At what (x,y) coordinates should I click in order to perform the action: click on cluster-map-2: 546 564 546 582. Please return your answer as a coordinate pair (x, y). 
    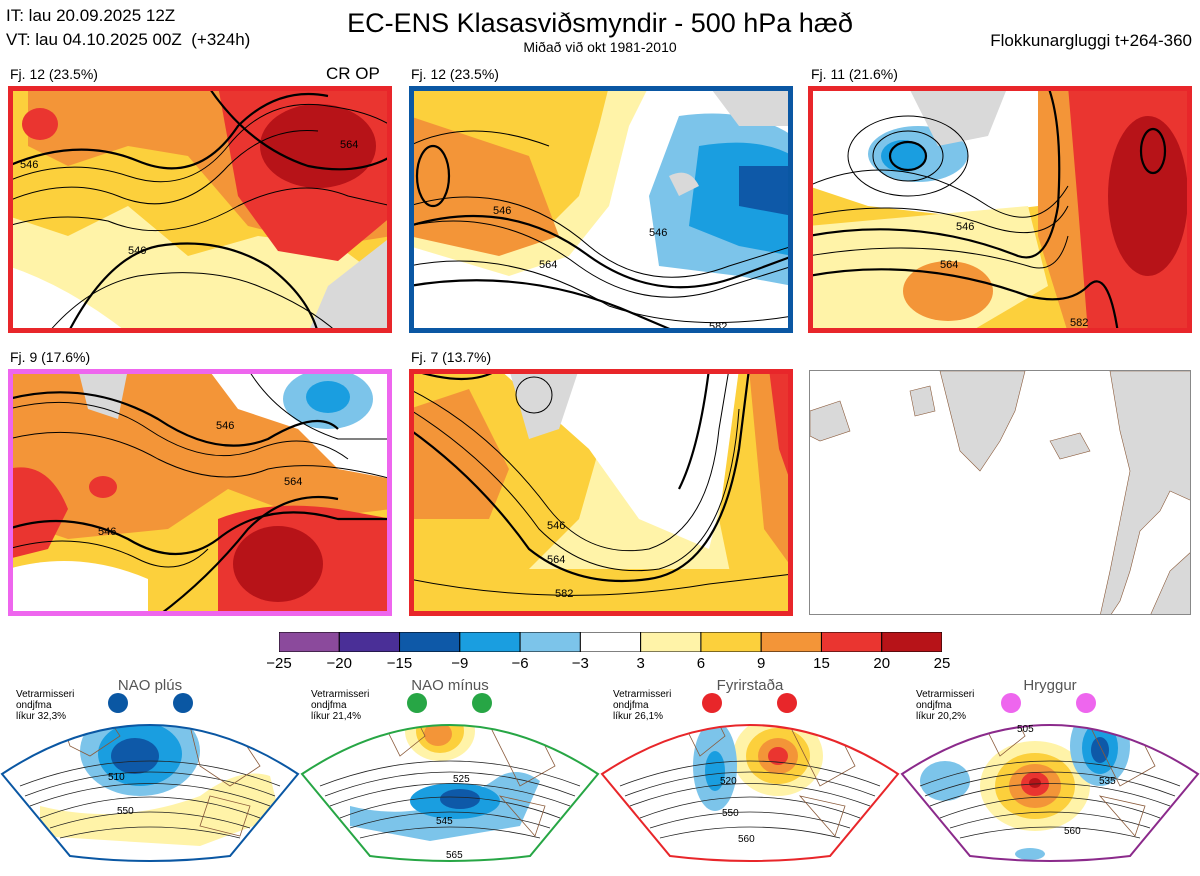
    Looking at the image, I should click on (601, 209).